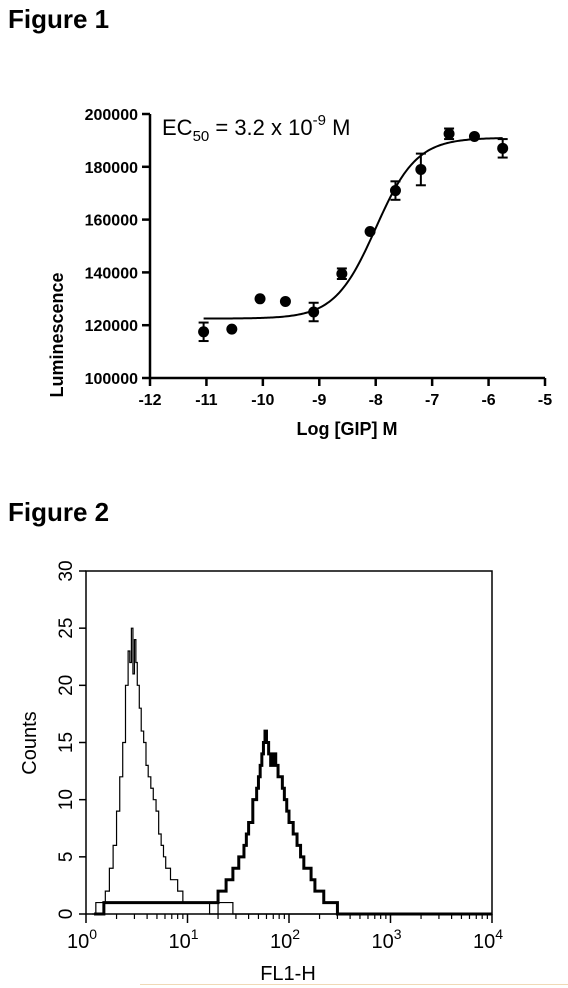  I want to click on chart2-y-tick-label: 10, so click(66, 799).